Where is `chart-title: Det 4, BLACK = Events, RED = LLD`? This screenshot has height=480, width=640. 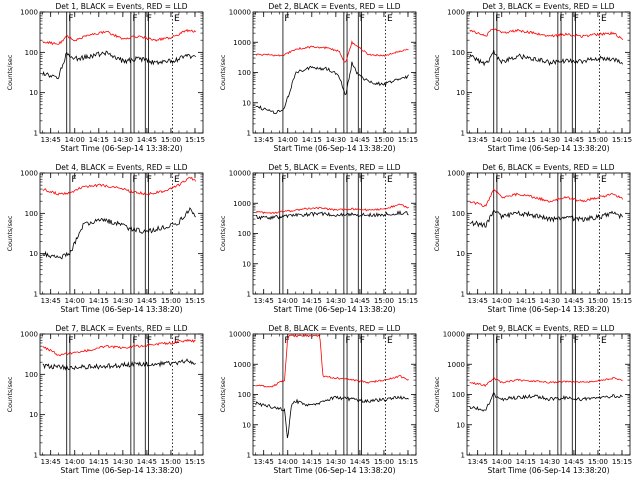
chart-title: Det 4, BLACK = Events, RED = LLD is located at coordinates (121, 167).